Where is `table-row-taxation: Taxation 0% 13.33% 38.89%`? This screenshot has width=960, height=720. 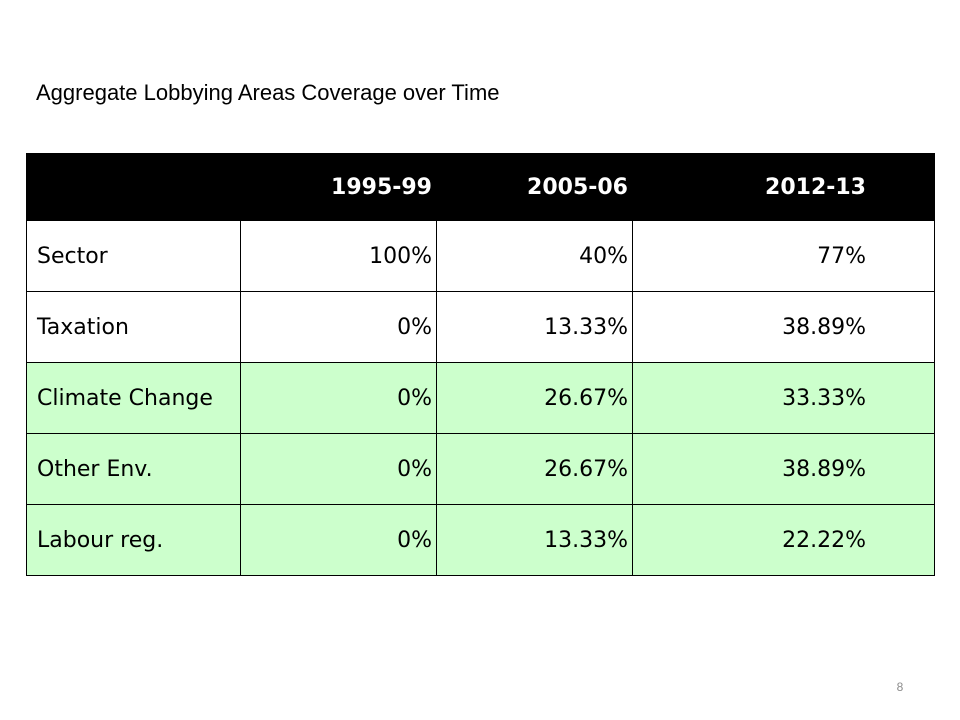 table-row-taxation: Taxation 0% 13.33% 38.89% is located at coordinates (480, 327).